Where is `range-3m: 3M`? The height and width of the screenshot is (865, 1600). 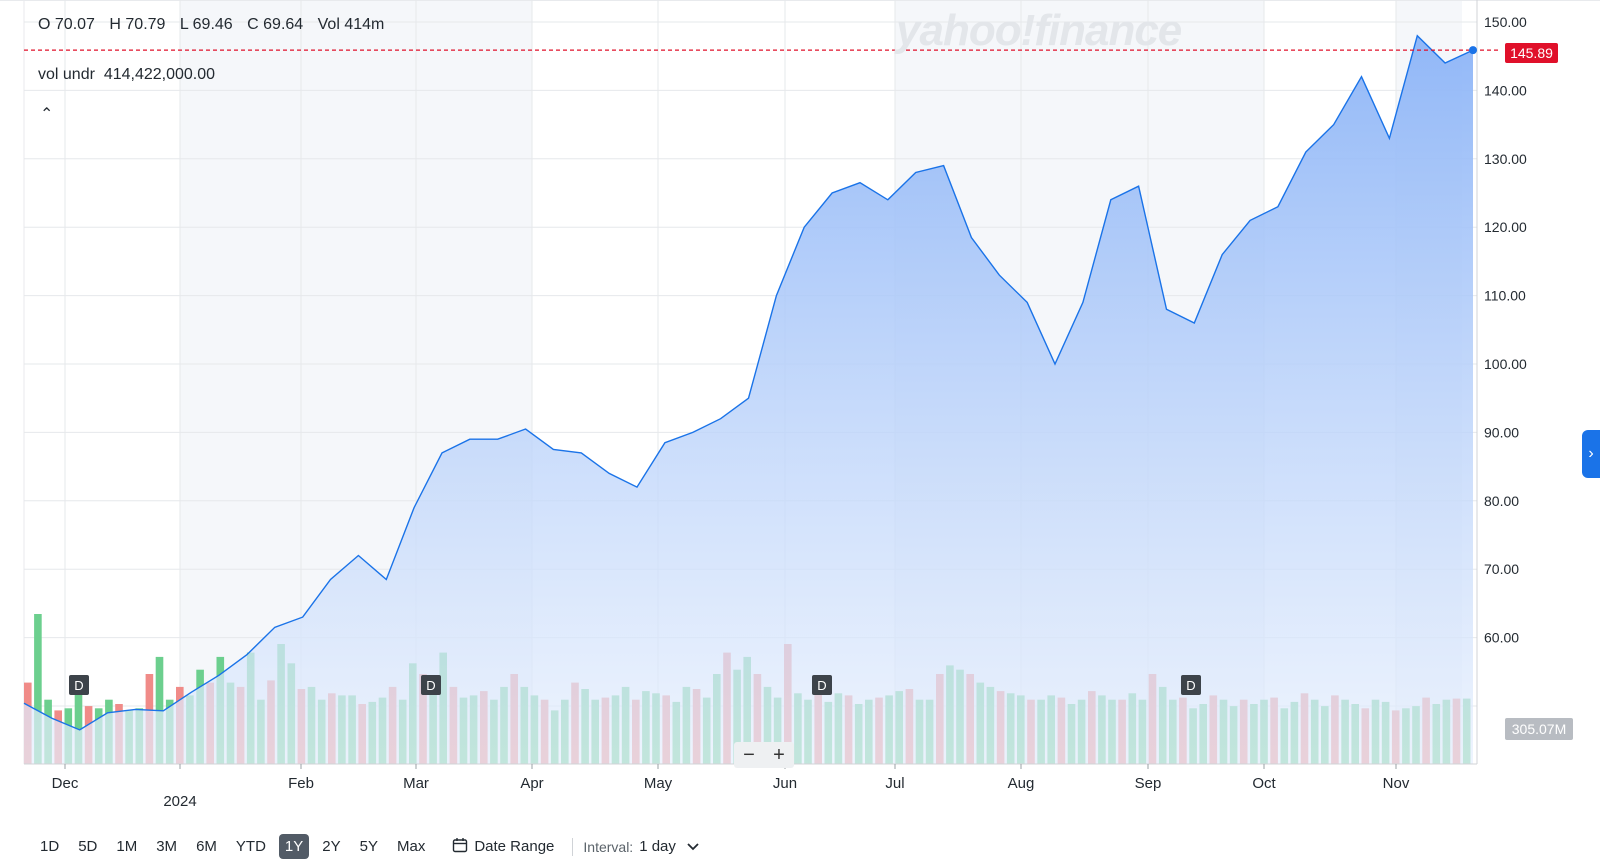 range-3m: 3M is located at coordinates (167, 846).